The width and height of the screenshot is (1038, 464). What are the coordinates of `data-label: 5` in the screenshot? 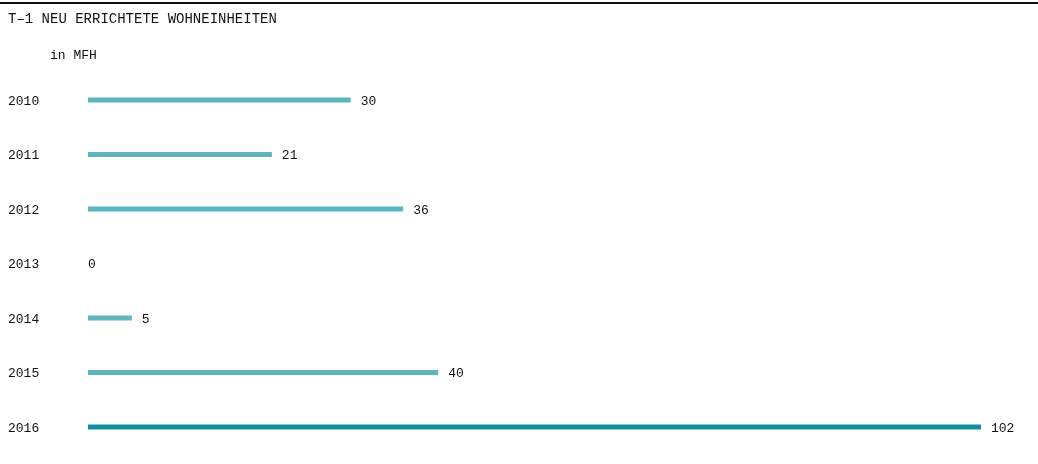 It's located at (145, 319).